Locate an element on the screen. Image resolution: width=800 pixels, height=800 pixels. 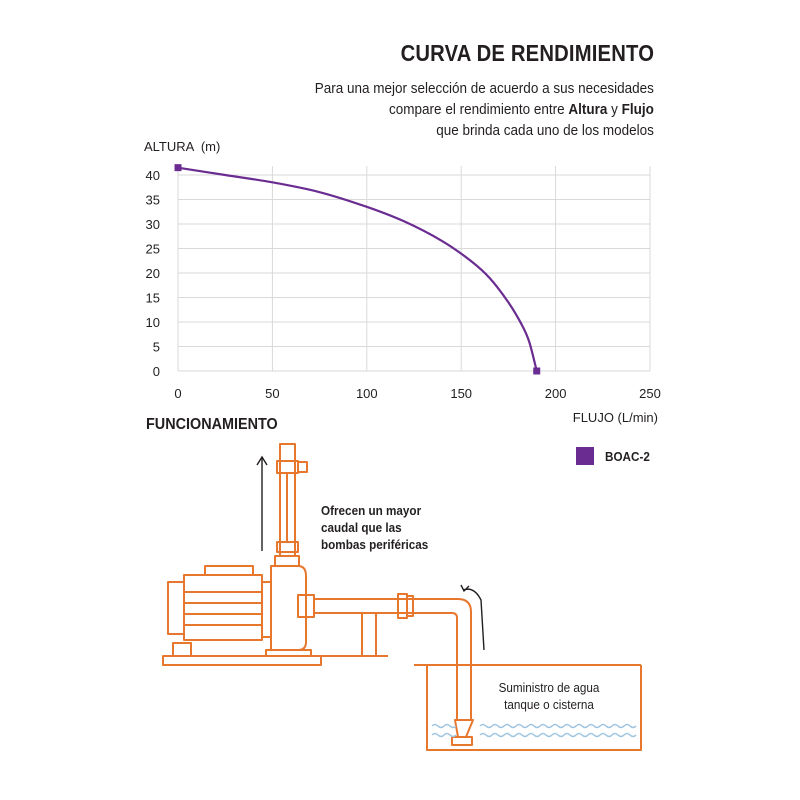
subtitle-bold-flujo: Flujo is located at coordinates (637, 109).